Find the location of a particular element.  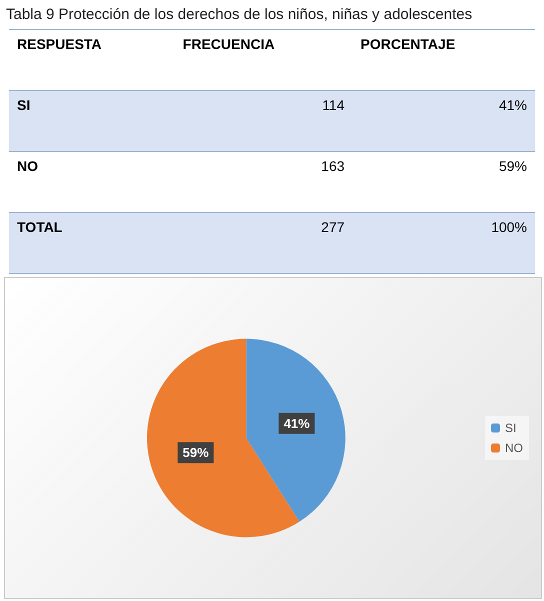

text: 277 is located at coordinates (263, 243).